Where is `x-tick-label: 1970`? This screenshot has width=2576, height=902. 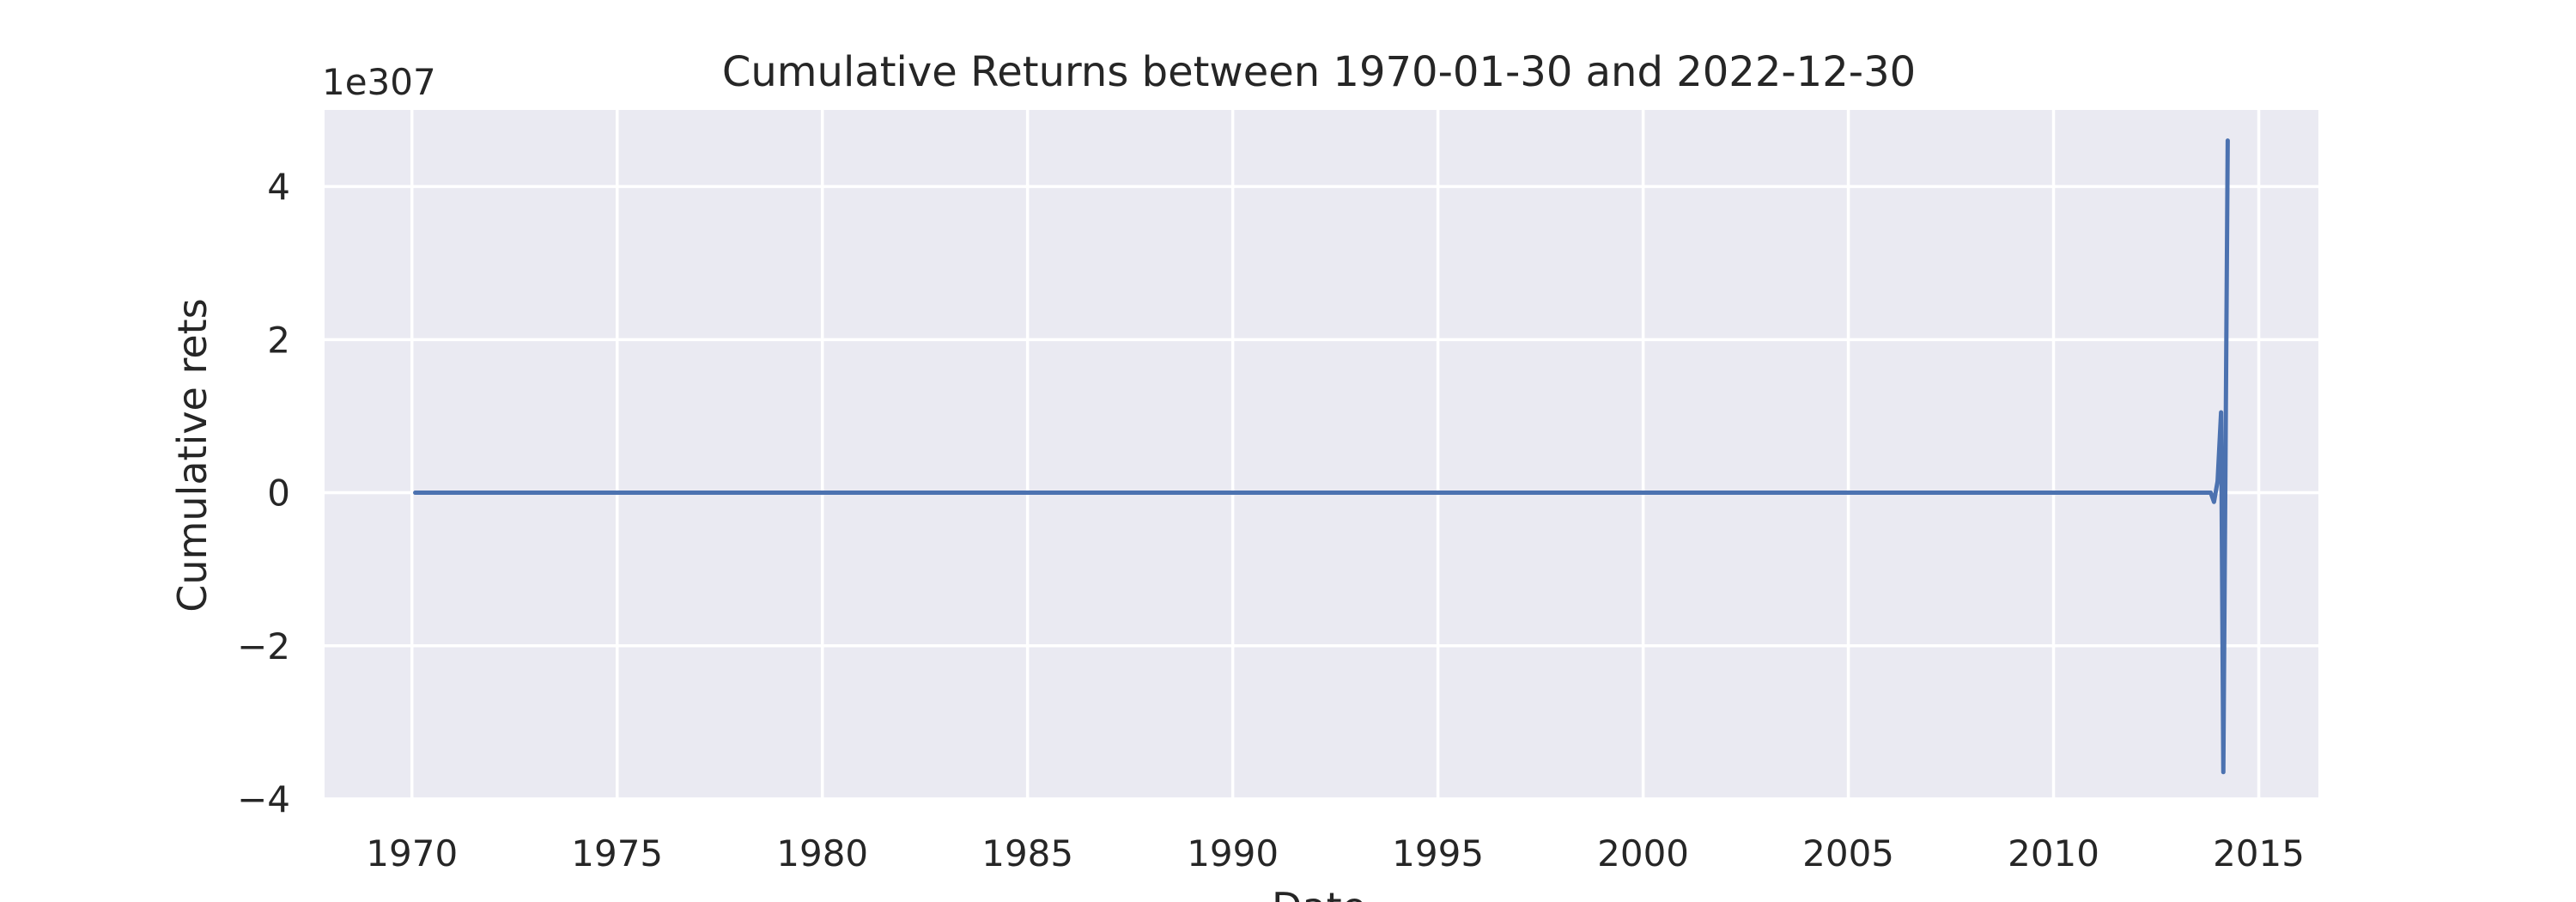 x-tick-label: 1970 is located at coordinates (412, 853).